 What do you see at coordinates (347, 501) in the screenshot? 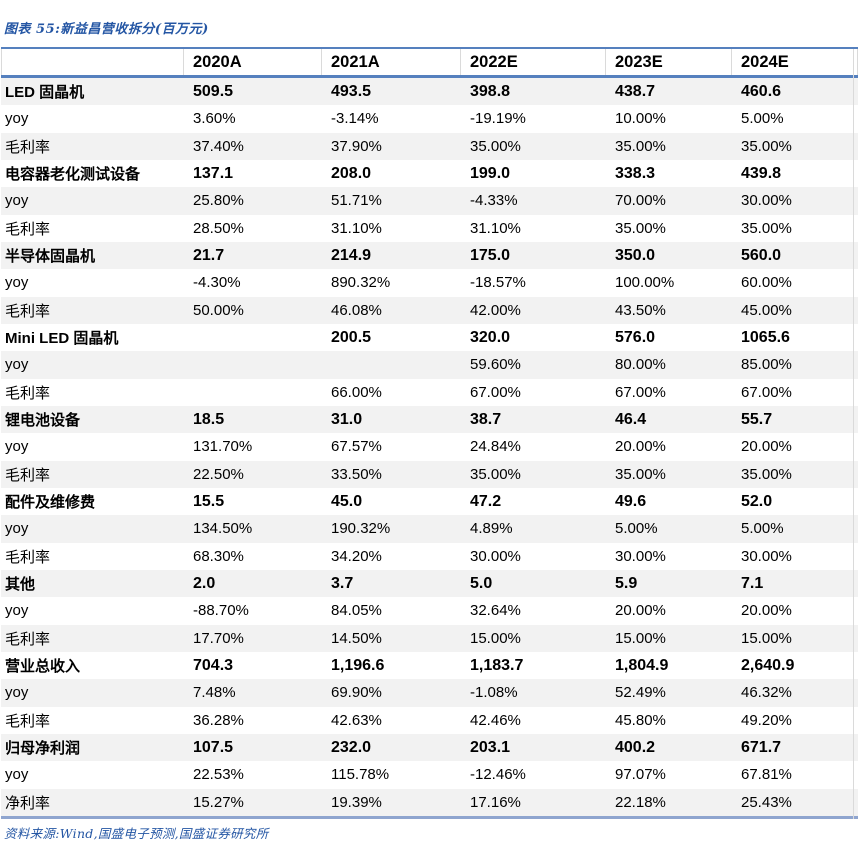
I see `table-cell: 45.0` at bounding box center [347, 501].